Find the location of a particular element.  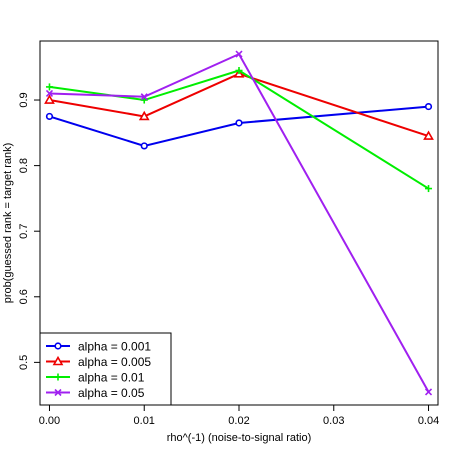

legend-entry: alpha = 0.001 is located at coordinates (98, 347).